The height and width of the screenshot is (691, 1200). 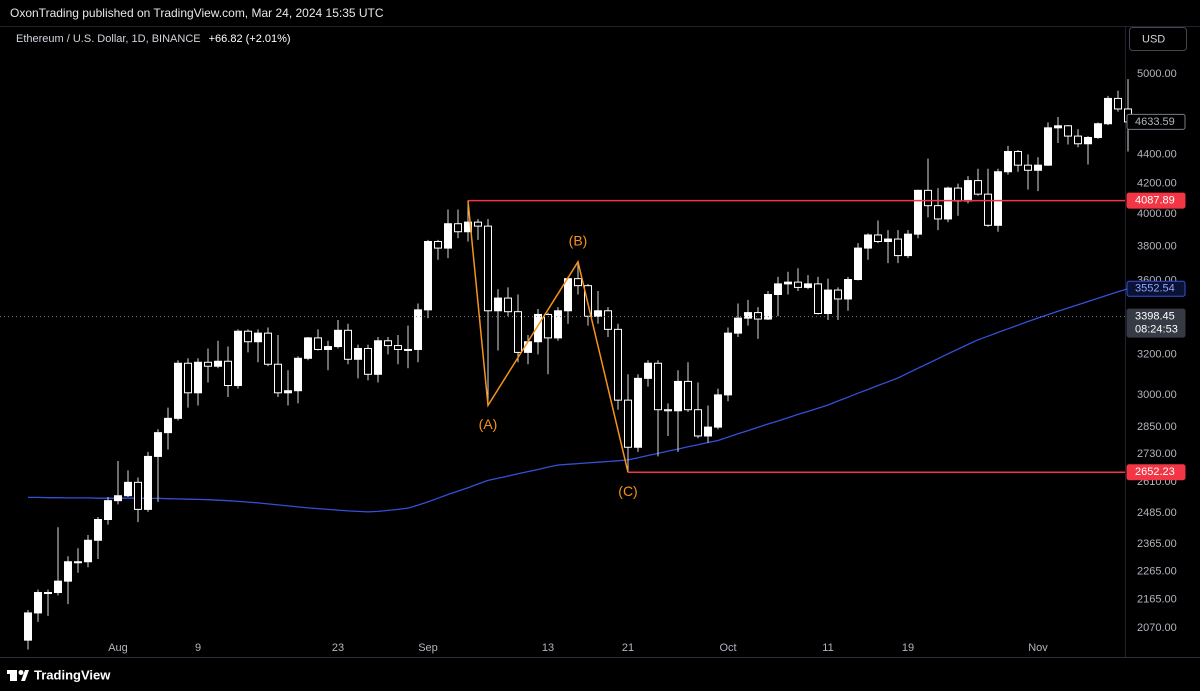 I want to click on x-tick-label: 11, so click(x=827, y=648).